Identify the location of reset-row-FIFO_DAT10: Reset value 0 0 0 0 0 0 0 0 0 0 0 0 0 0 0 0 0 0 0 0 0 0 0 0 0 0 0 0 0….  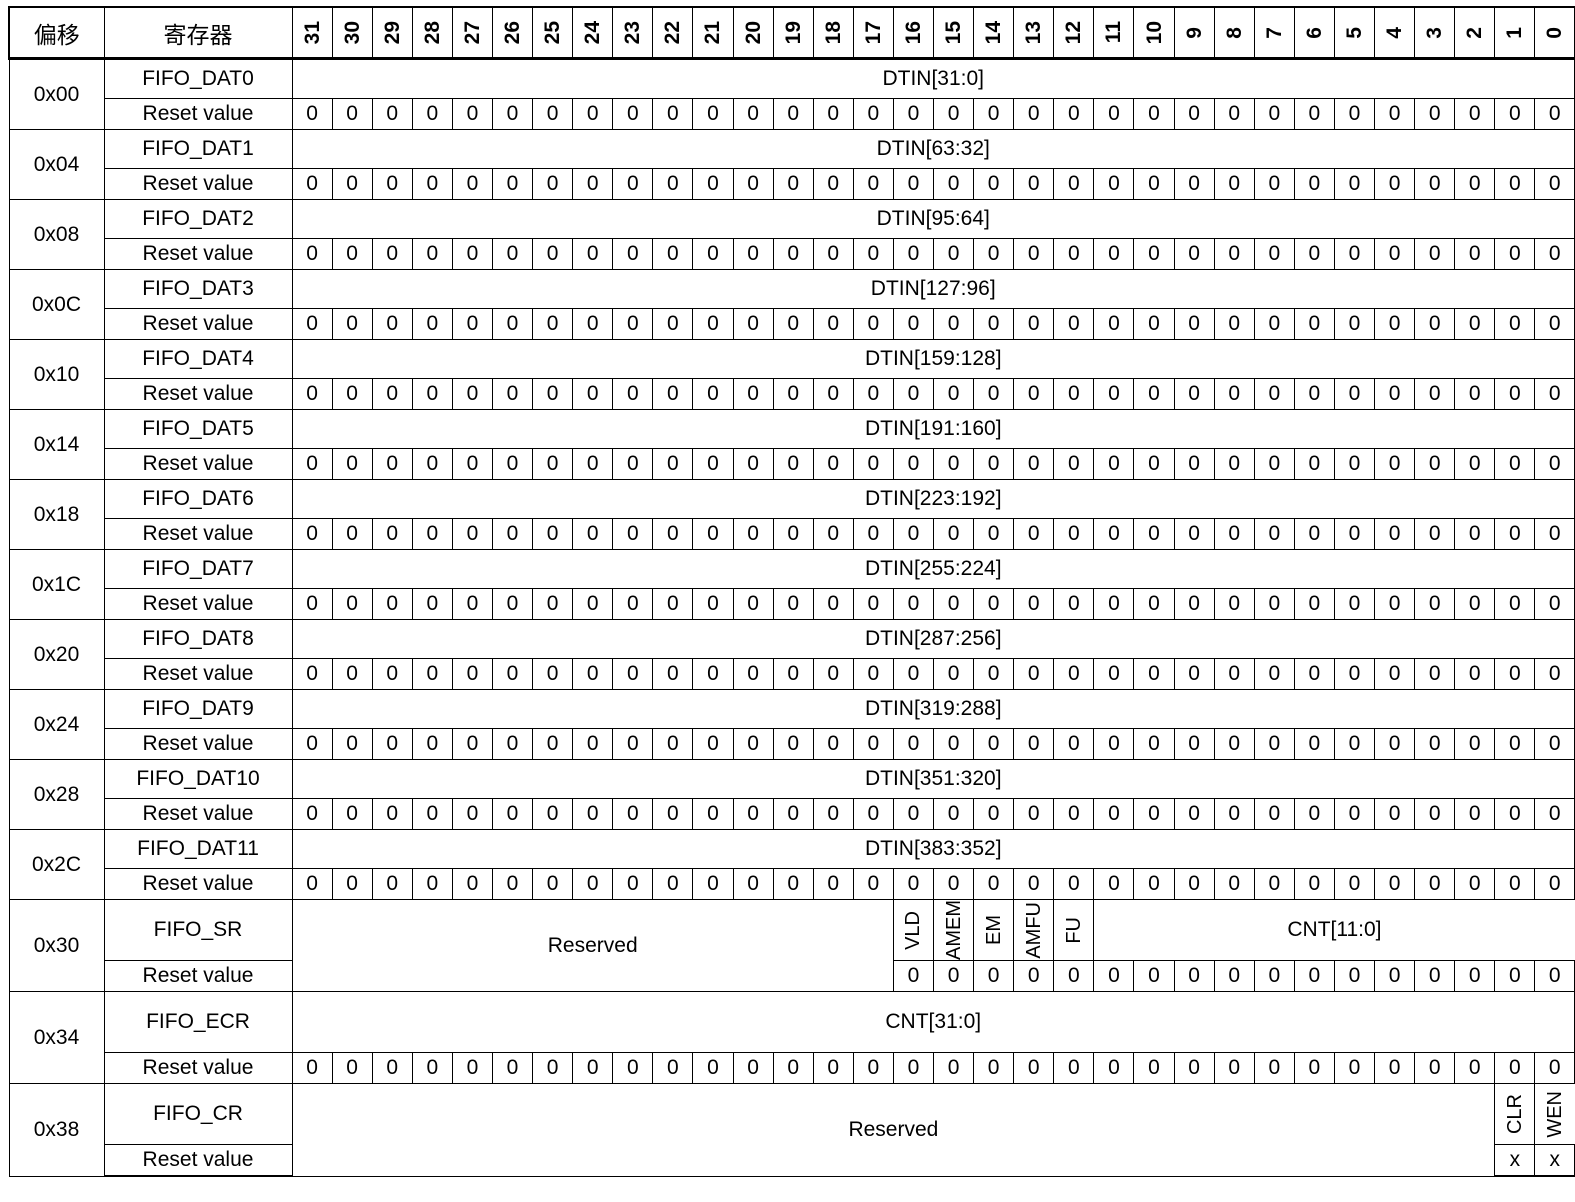
(792, 814).